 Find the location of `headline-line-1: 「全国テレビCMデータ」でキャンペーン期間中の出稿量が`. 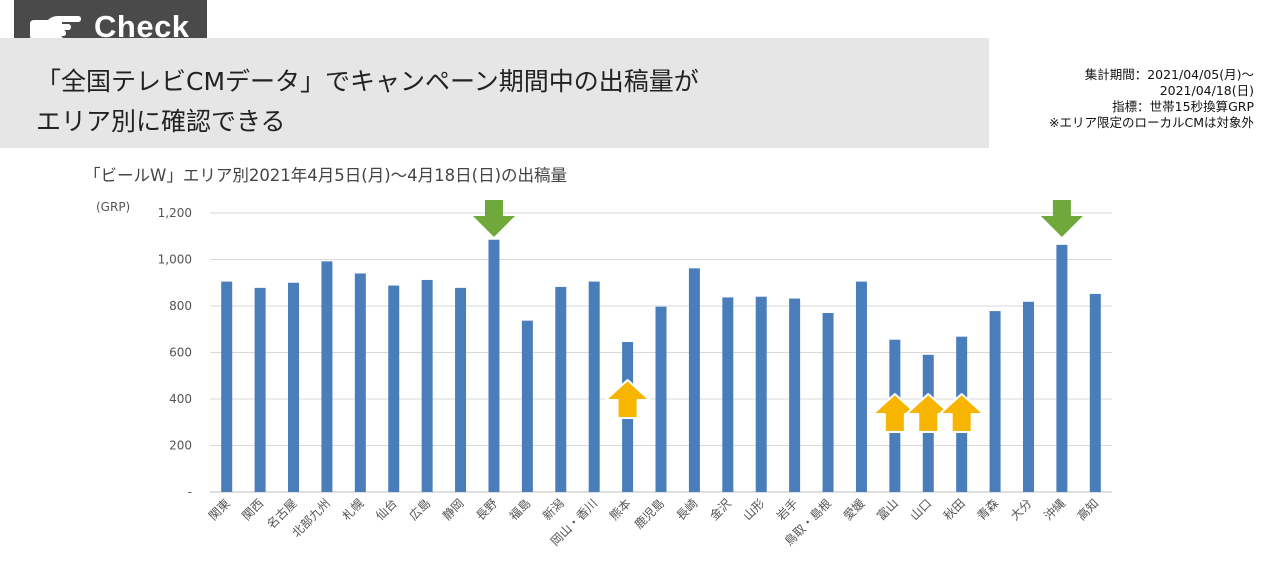

headline-line-1: 「全国テレビCMデータ」でキャンペーン期間中の出稿量が is located at coordinates (367, 81).